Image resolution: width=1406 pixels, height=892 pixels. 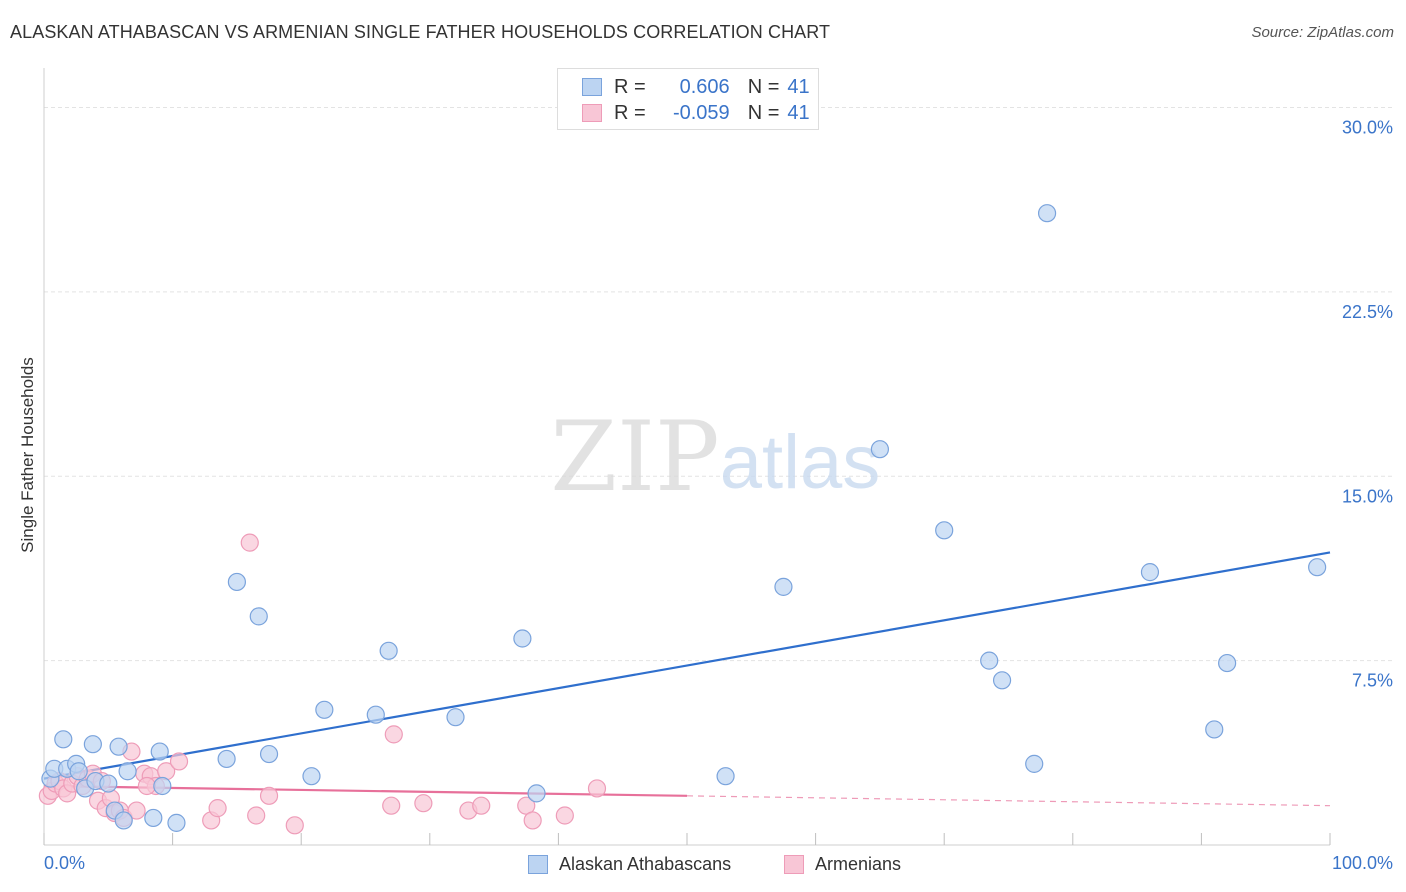 I want to click on stats-row-athabascan: R = 0.606 N = 41, so click(x=696, y=87).